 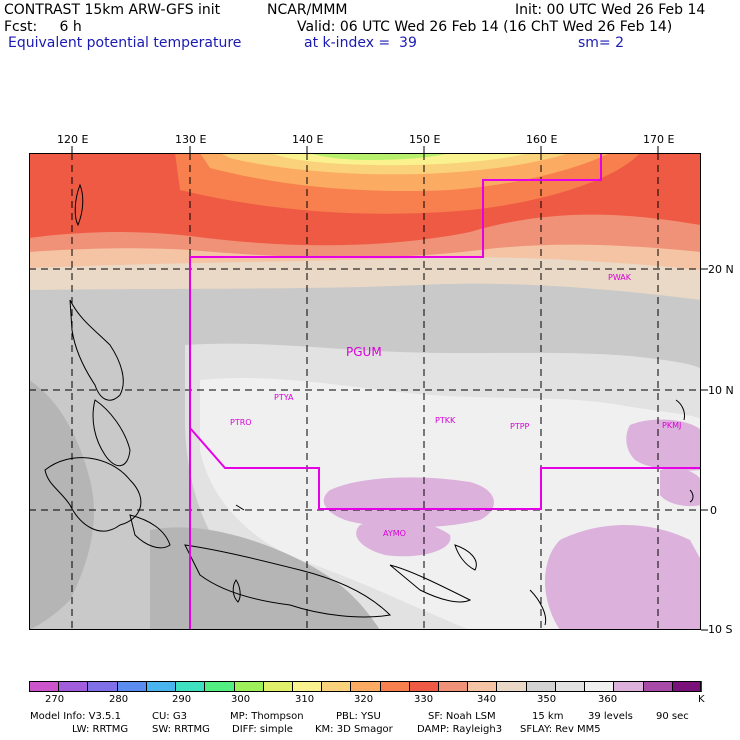 What do you see at coordinates (487, 699) in the screenshot?
I see `colorbar-tick-340: 340` at bounding box center [487, 699].